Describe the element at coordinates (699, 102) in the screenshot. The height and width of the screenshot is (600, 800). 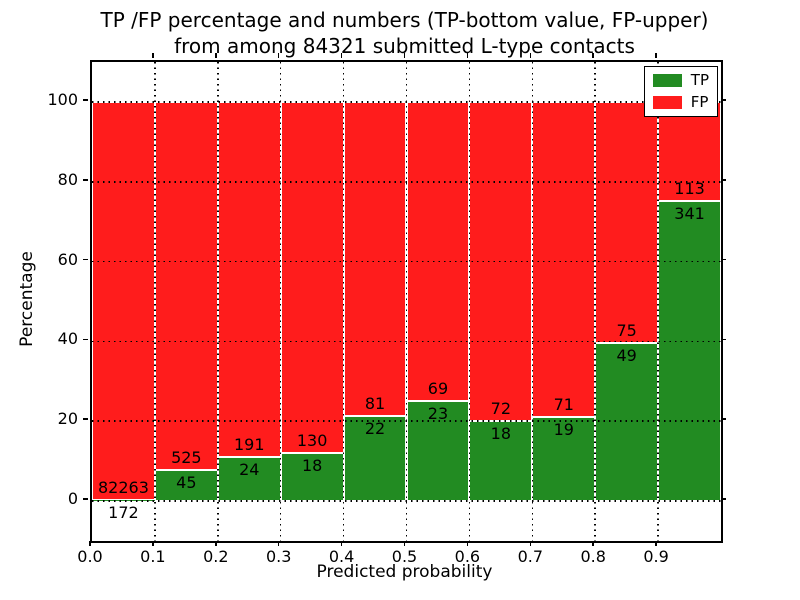
I see `legend-label-fp: FP` at that location.